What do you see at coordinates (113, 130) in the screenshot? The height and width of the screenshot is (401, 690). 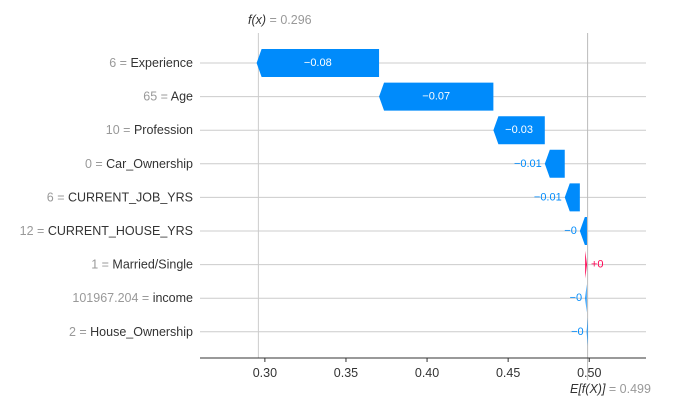 I see `feature-value: 10` at bounding box center [113, 130].